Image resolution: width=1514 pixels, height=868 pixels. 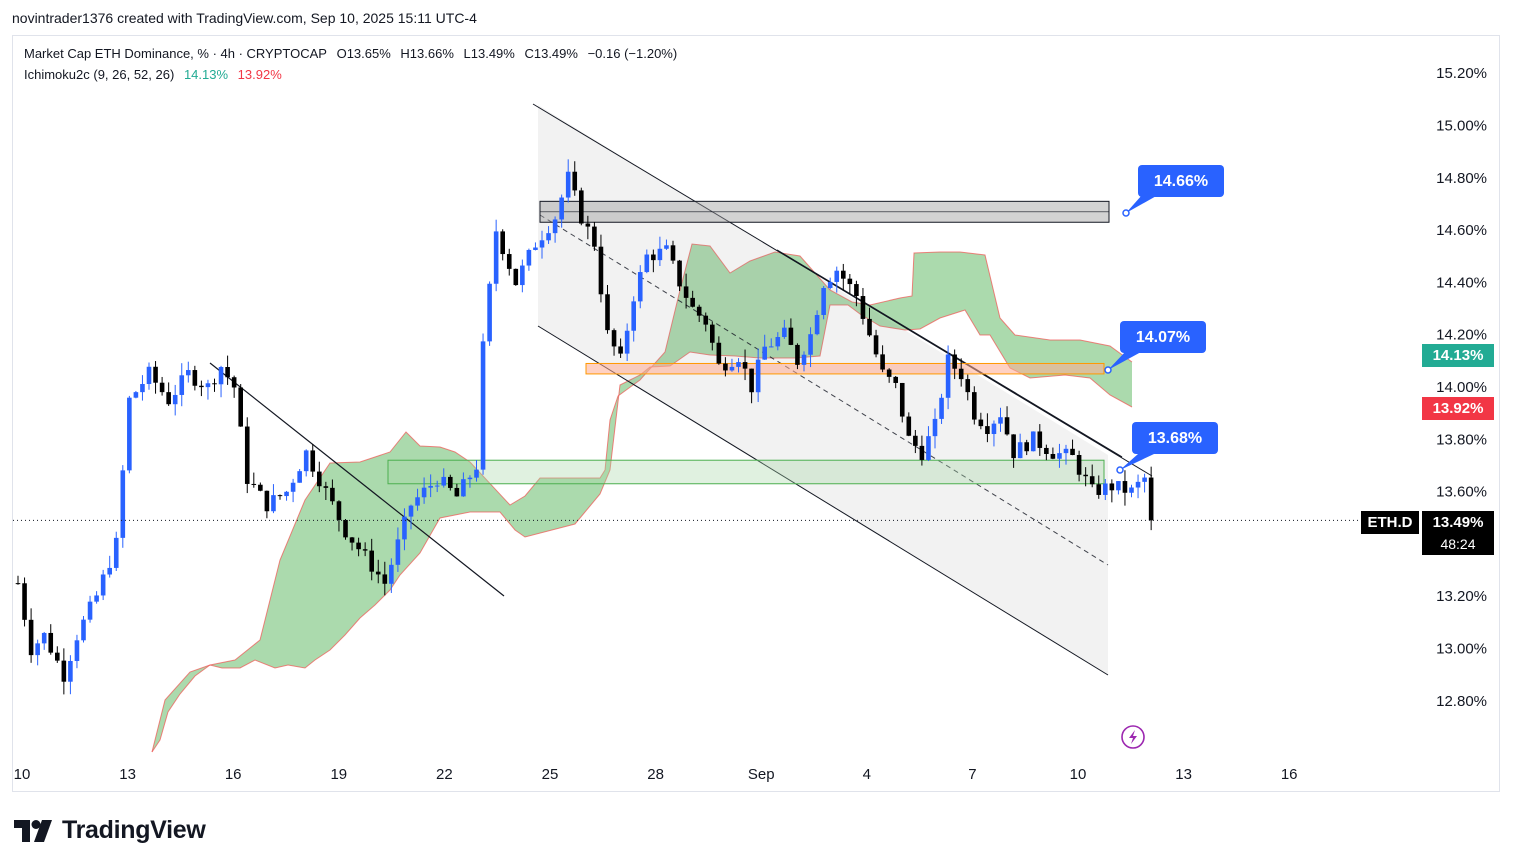 I want to click on indicator-legend: Ichimoku2c (9, 26, 52, 26) 14.13% 13.92%, so click(x=156, y=74).